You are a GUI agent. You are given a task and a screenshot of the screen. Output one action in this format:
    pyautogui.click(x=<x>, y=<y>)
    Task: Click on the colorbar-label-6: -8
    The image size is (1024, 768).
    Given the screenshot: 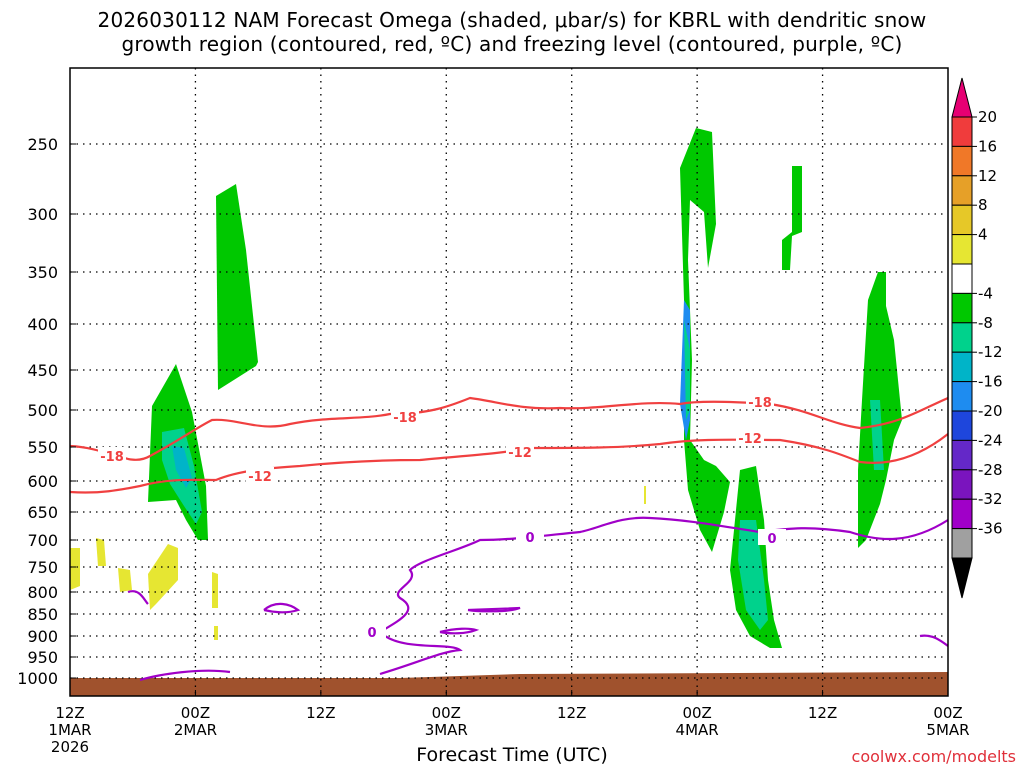 What is the action you would take?
    pyautogui.click(x=985, y=323)
    